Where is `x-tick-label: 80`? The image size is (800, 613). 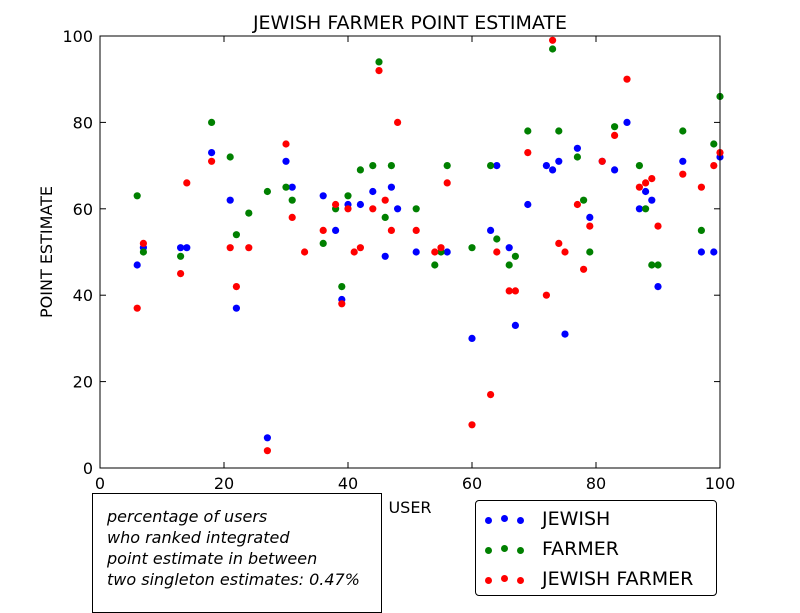
x-tick-label: 80 is located at coordinates (596, 483).